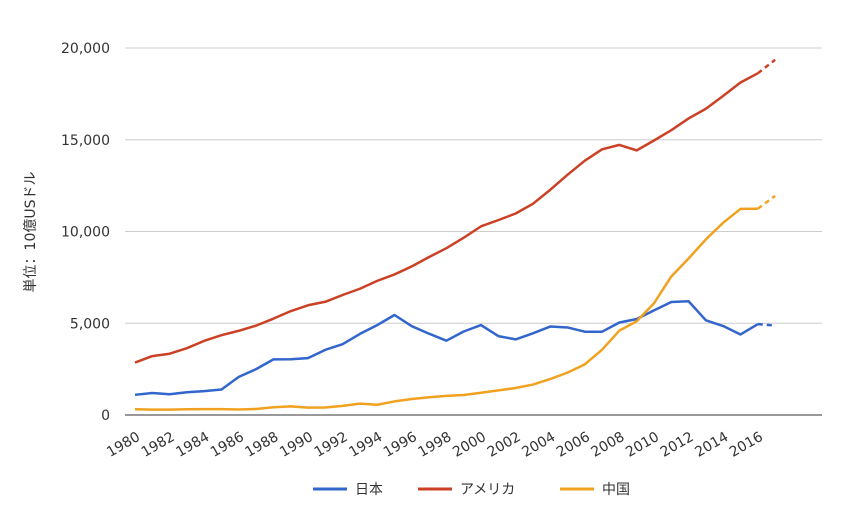  What do you see at coordinates (262, 445) in the screenshot?
I see `x-tick-label: 1988` at bounding box center [262, 445].